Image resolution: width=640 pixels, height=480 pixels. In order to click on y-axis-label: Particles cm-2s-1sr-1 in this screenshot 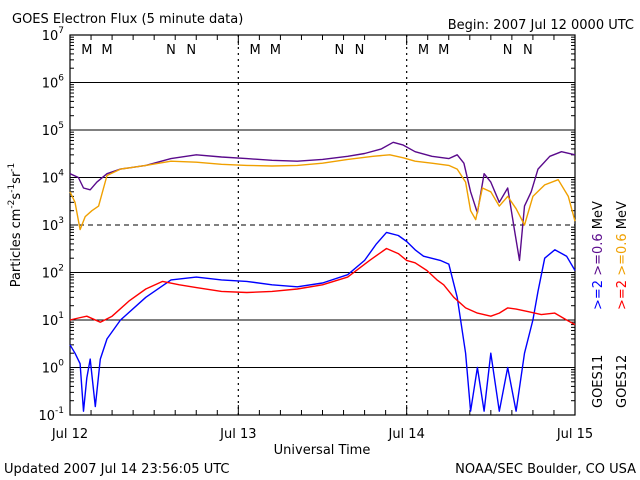, I will do `click(15, 225)`.